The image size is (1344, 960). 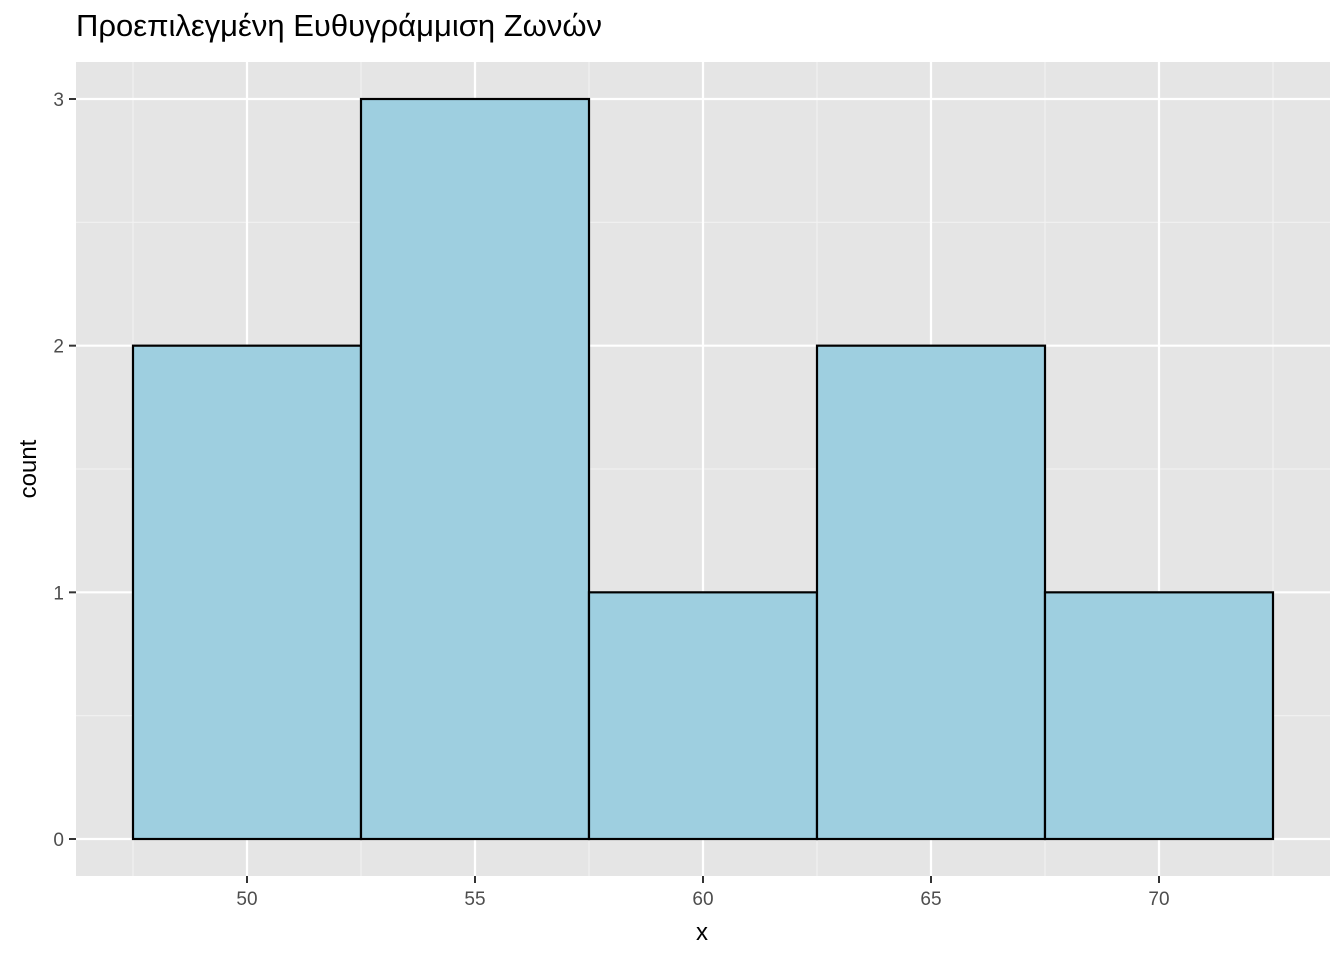 I want to click on y-axis: 0 1 2 3, so click(x=64, y=470).